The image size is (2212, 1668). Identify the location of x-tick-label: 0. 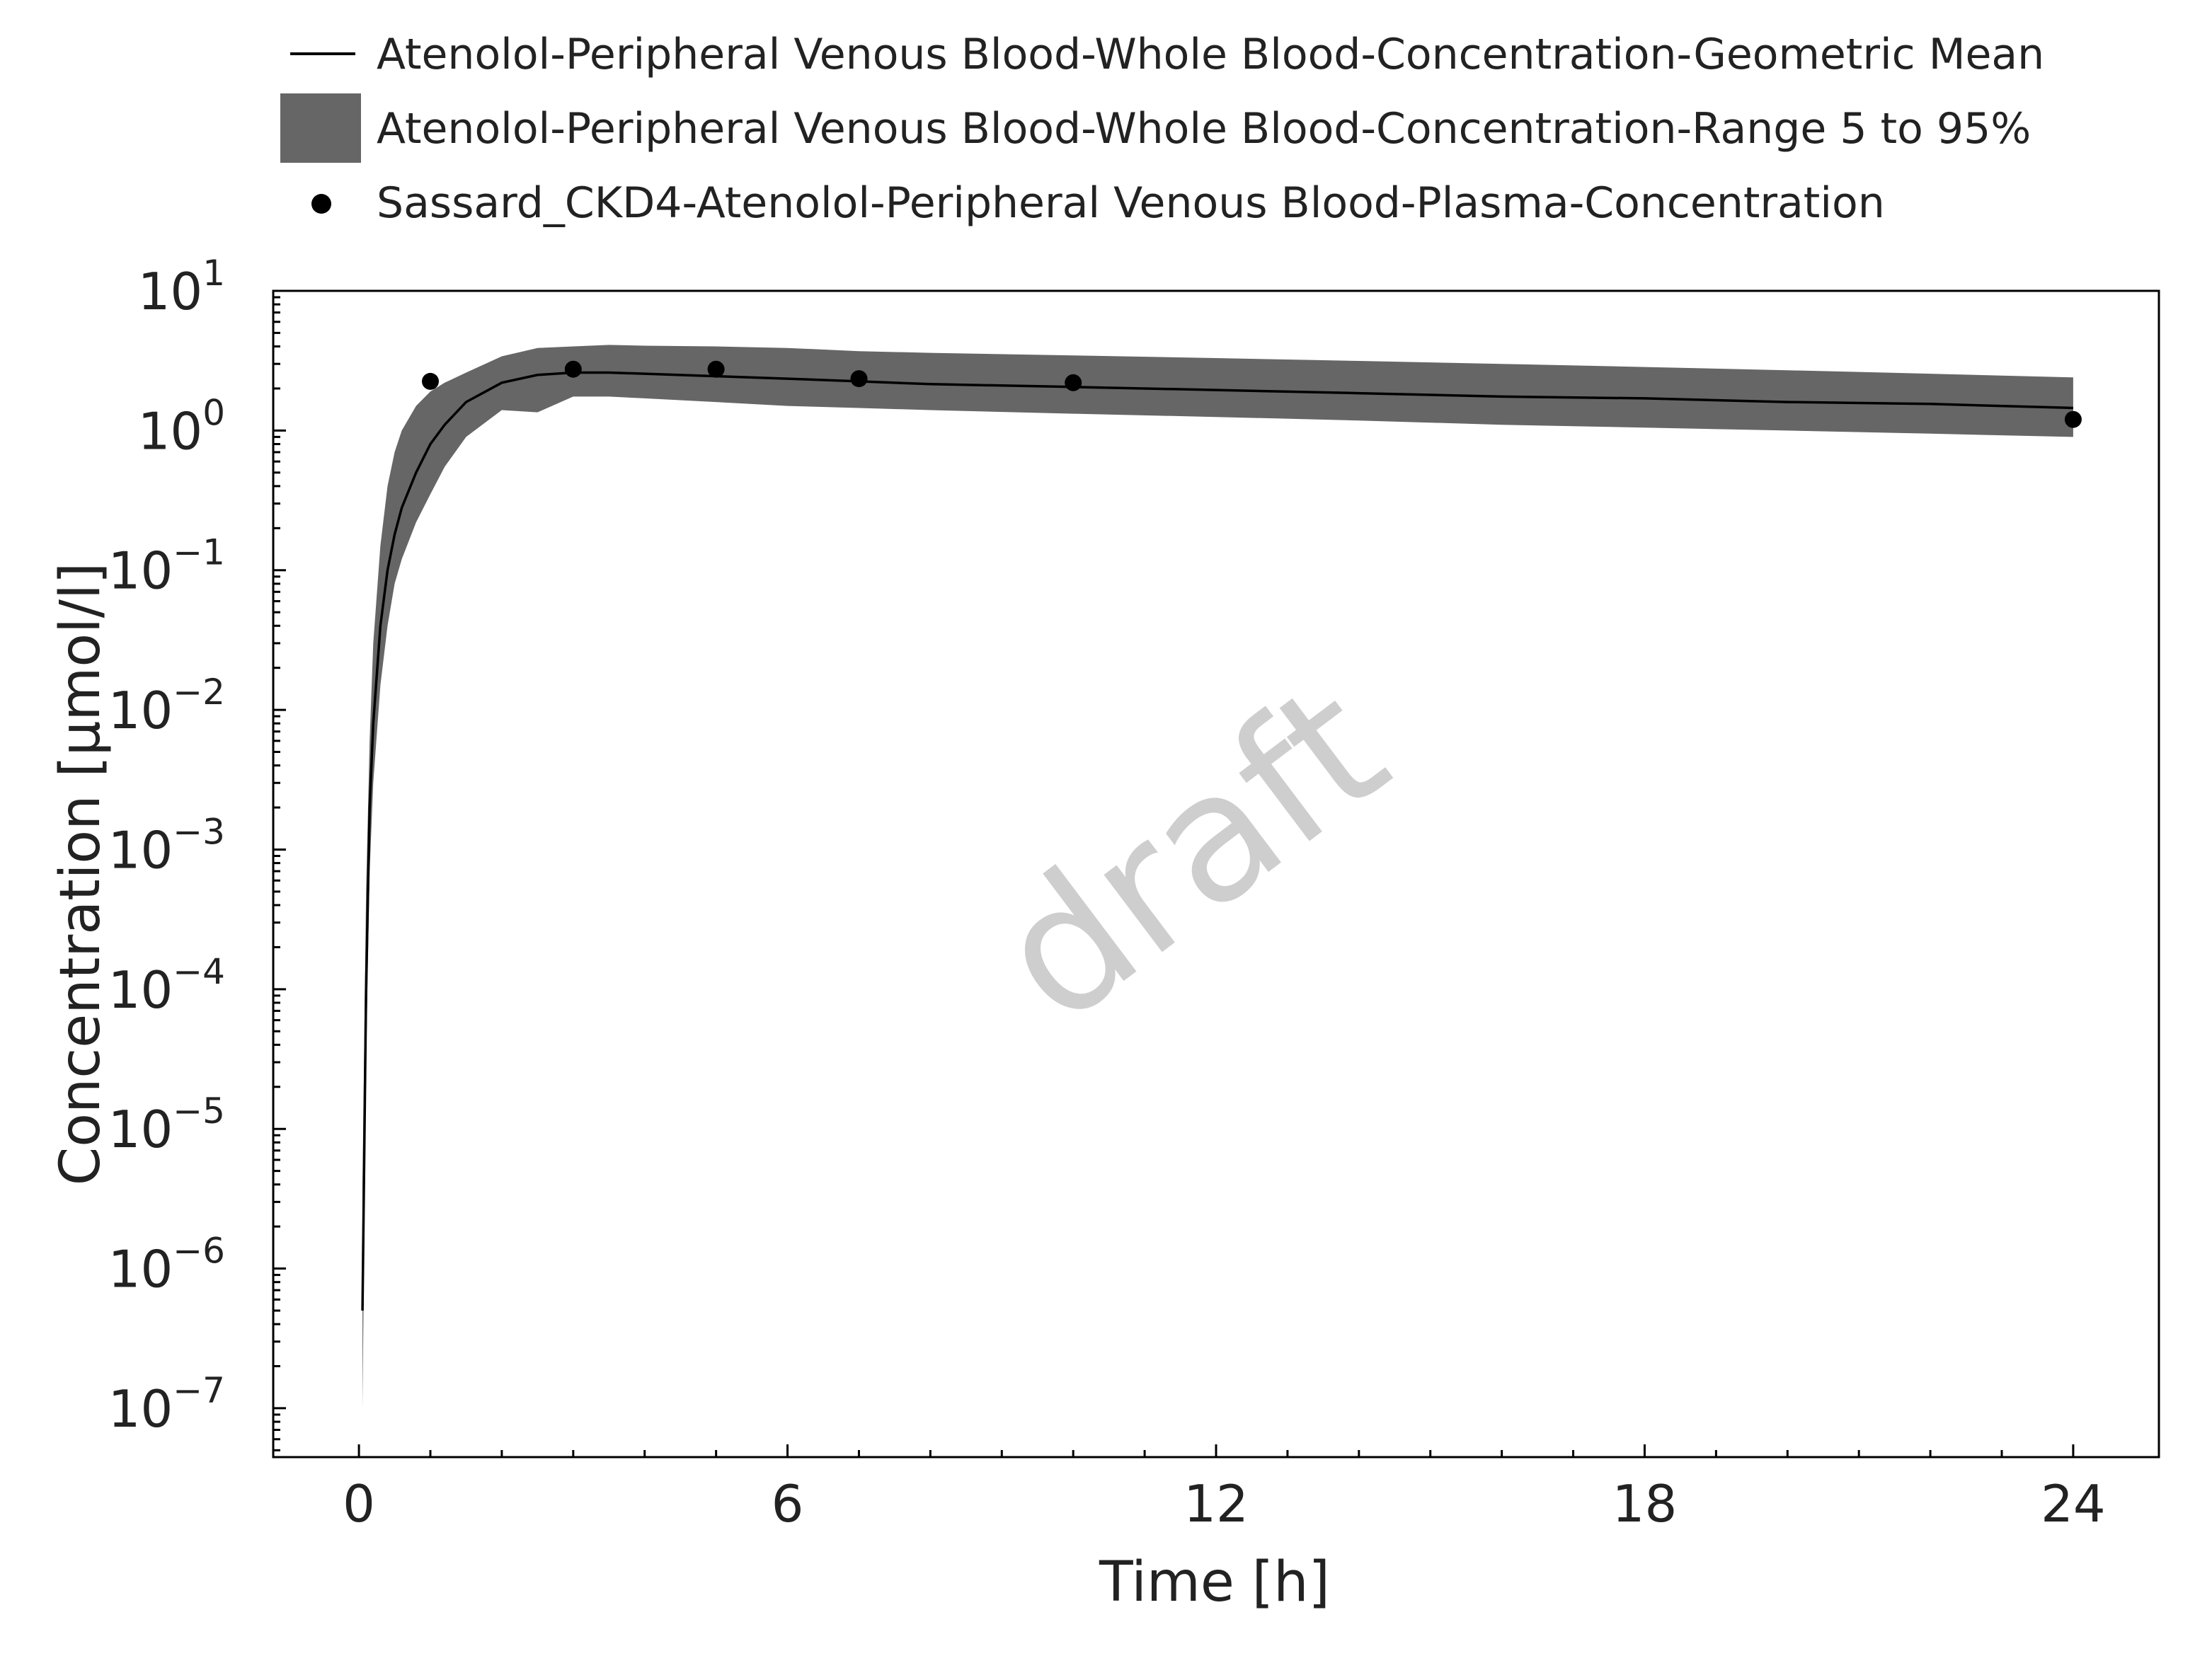
(359, 1504).